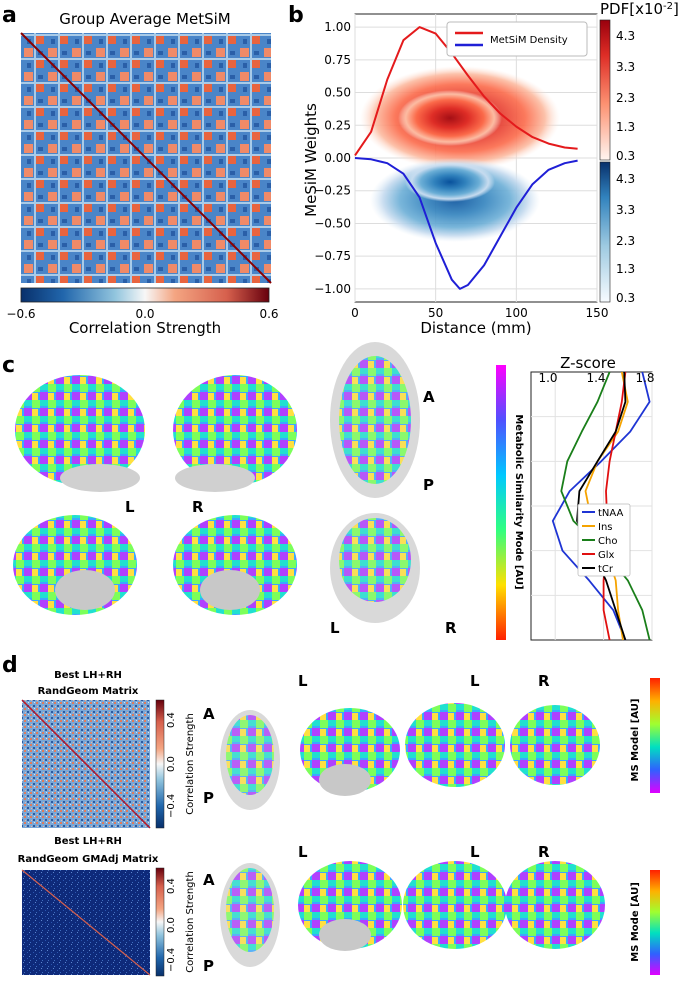  Describe the element at coordinates (455, 745) in the screenshot. I see `d1-lateral-left` at that location.